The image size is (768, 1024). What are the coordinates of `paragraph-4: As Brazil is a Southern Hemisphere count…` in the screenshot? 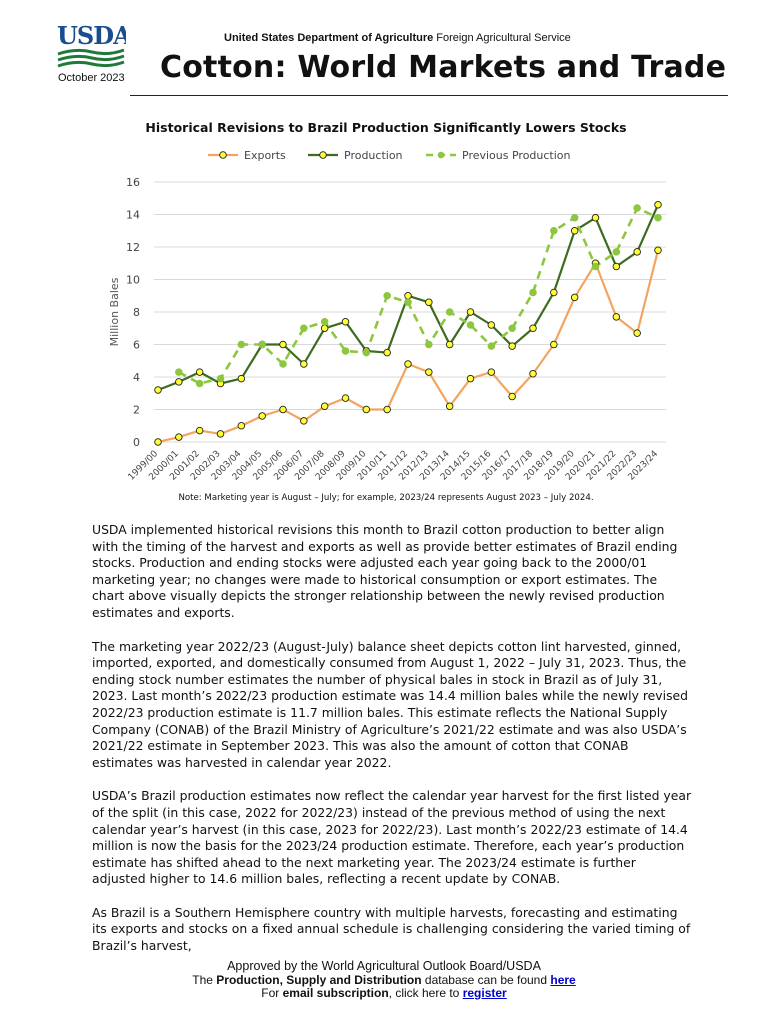 It's located at (391, 929).